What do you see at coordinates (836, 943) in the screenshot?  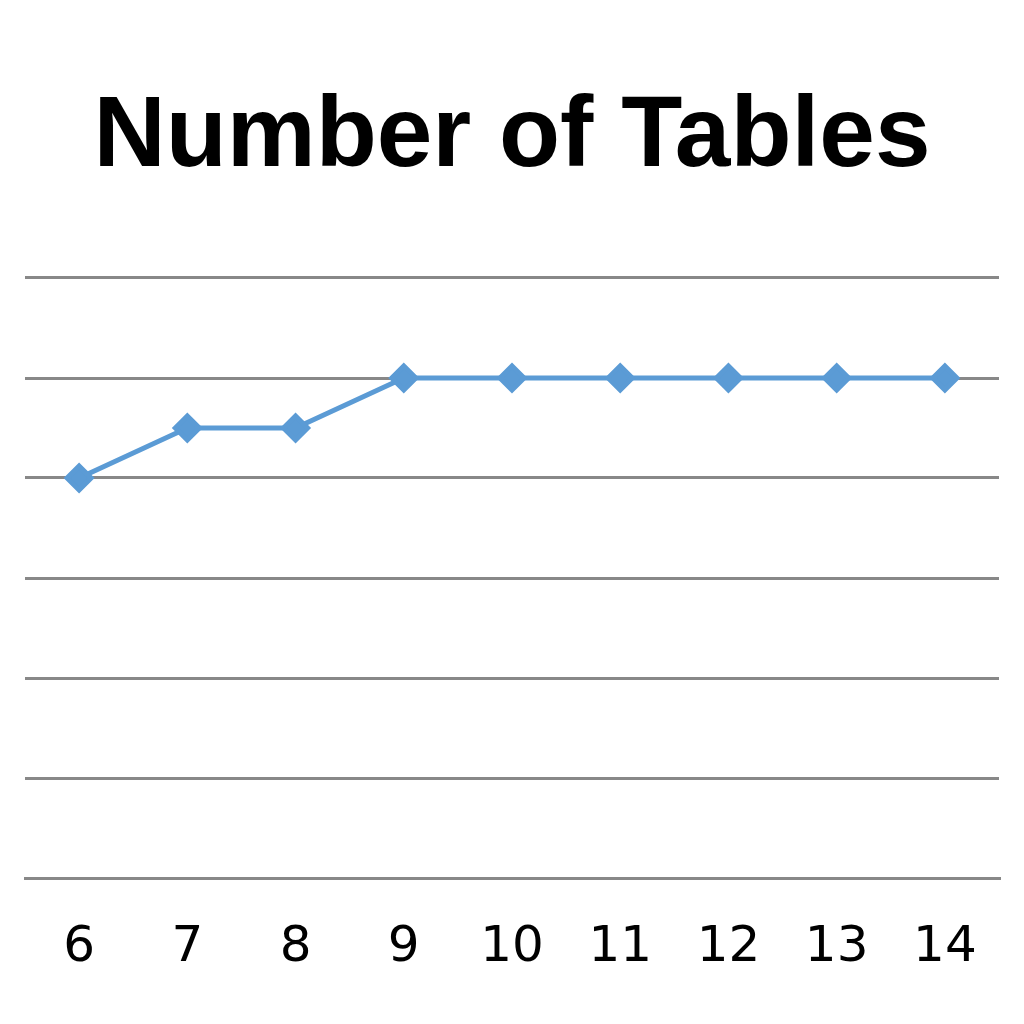 I see `x-tick-label: 13` at bounding box center [836, 943].